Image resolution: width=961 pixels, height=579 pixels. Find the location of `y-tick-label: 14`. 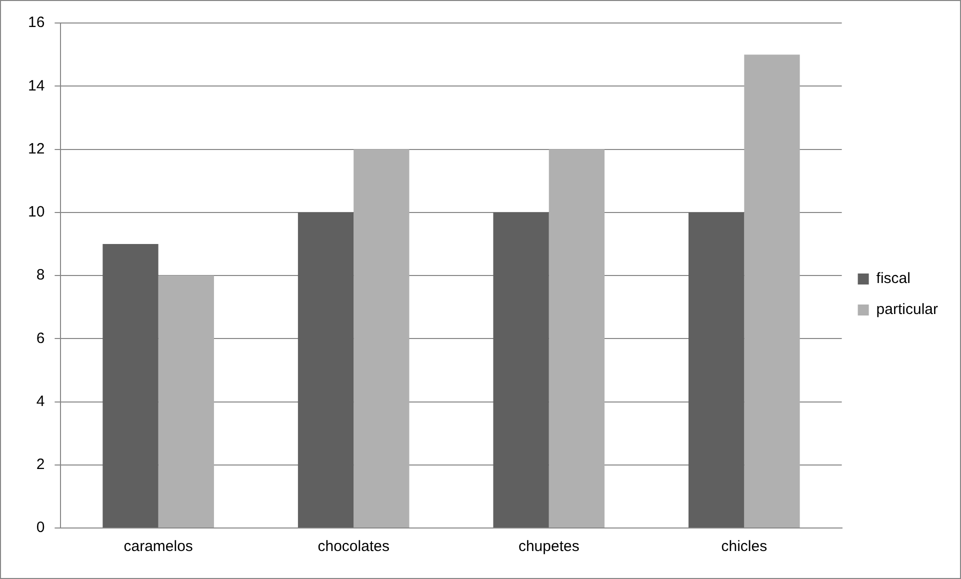

y-tick-label: 14 is located at coordinates (36, 85).